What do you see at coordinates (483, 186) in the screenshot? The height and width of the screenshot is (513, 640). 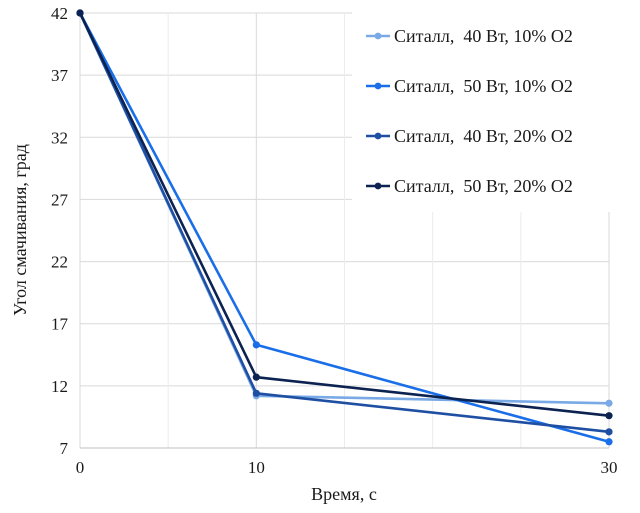 I see `legend-entry-label: Ситалл, 50 Вт, 20% О2` at bounding box center [483, 186].